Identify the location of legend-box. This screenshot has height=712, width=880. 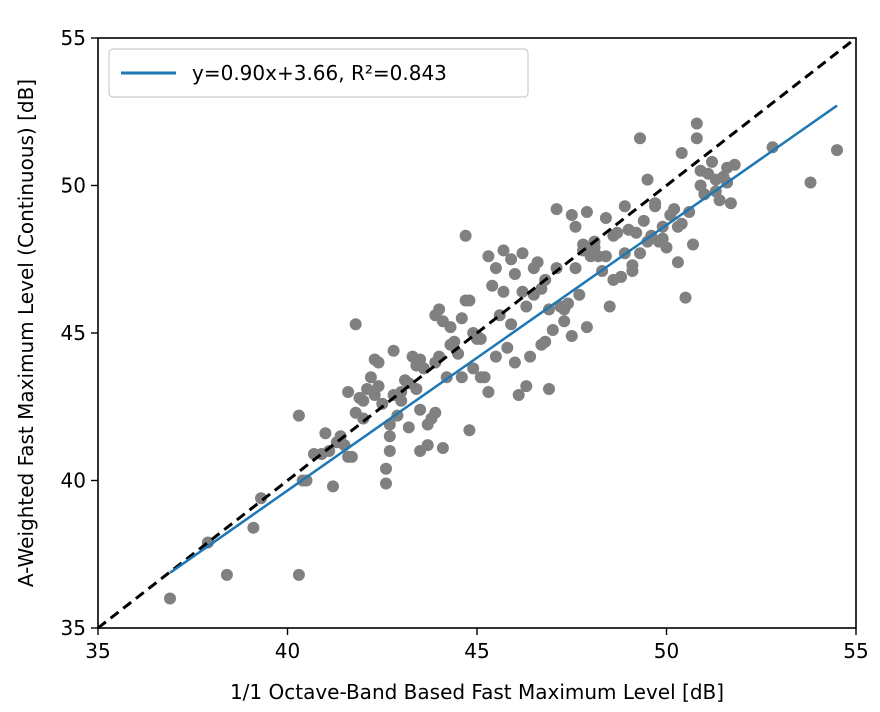
(318, 73).